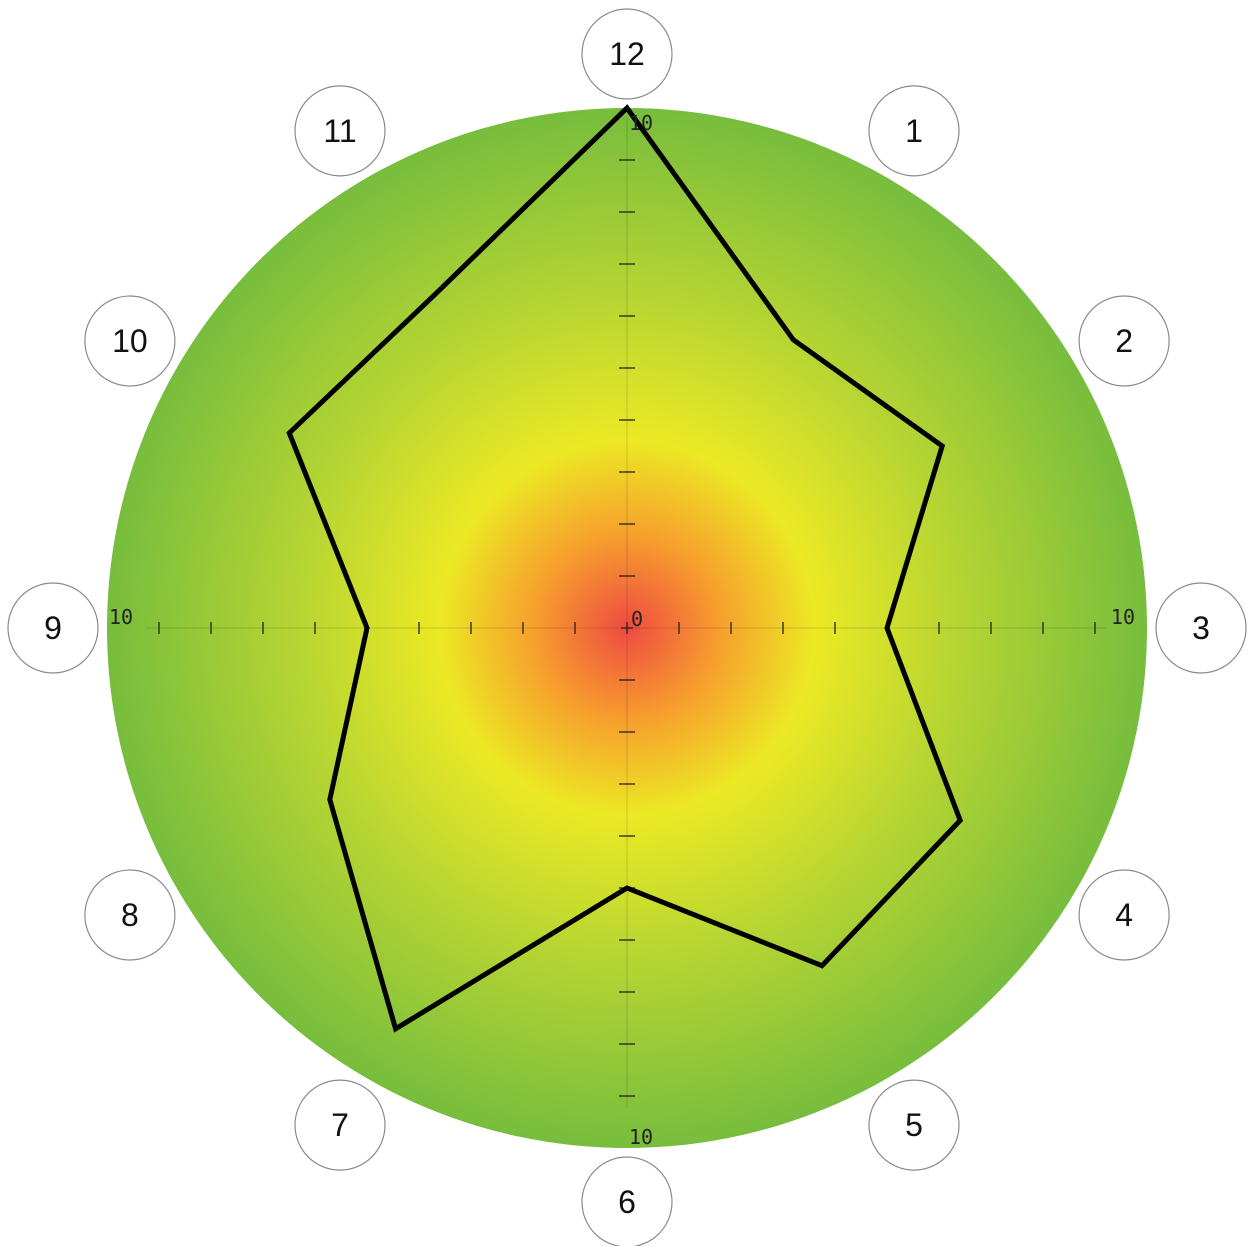 This screenshot has height=1246, width=1254. I want to click on spoke-label-text: 3, so click(1201, 628).